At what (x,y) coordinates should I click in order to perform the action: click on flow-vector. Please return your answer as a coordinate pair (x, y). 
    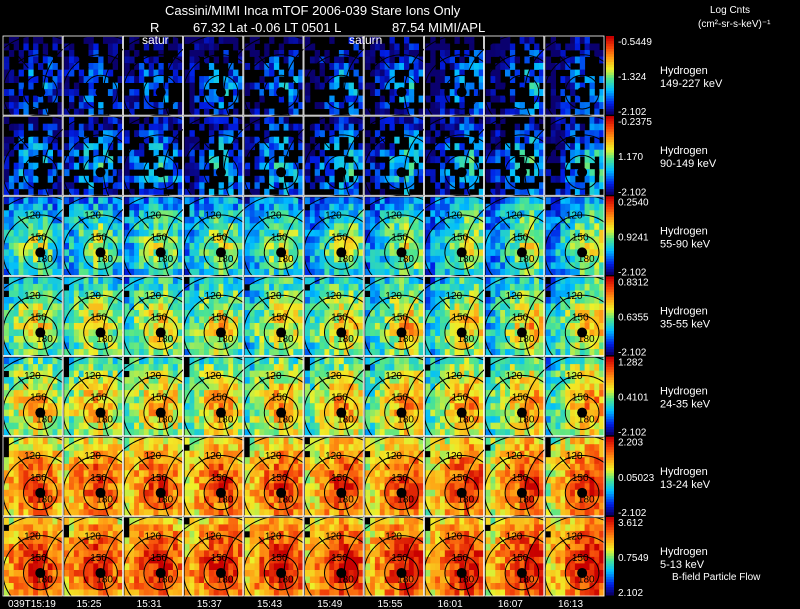
    Looking at the image, I should click on (445, 62).